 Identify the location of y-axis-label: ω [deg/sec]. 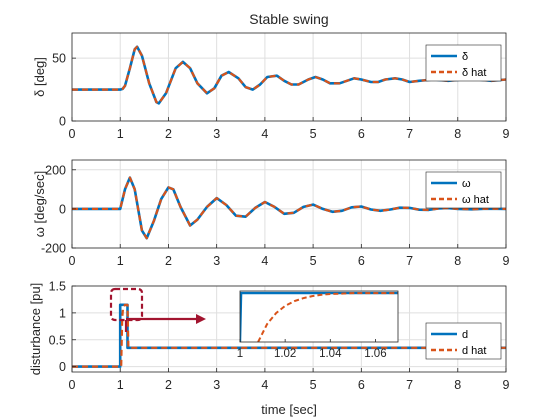
(39, 204).